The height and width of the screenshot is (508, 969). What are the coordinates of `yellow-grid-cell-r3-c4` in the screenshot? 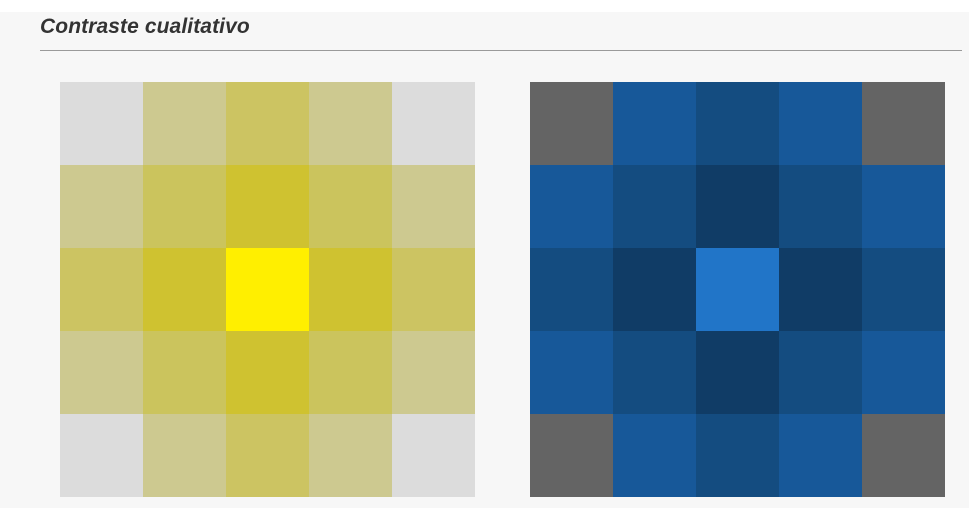 It's located at (350, 289).